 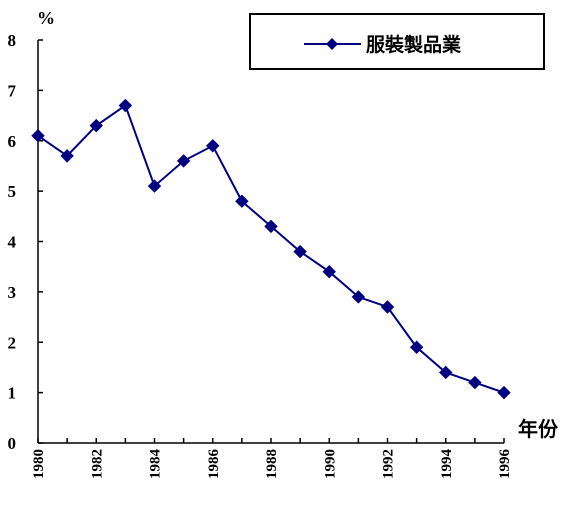 I want to click on legend: 服裝製品業, so click(x=397, y=41).